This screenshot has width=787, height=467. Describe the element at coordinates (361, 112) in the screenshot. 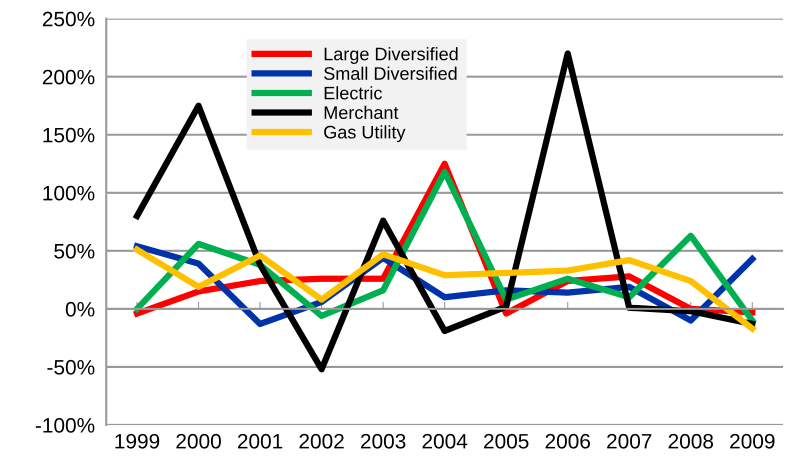

I see `legend-label: Merchant` at that location.